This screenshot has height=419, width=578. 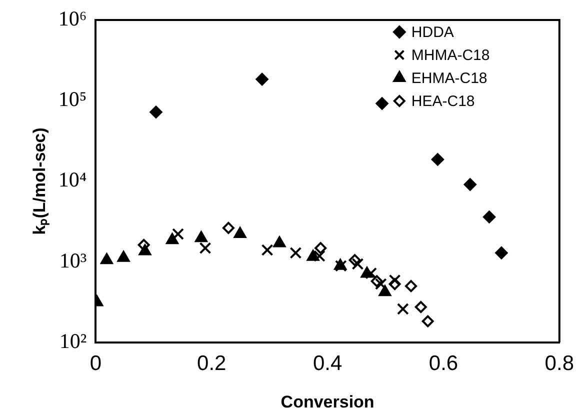 I want to click on y-tick-label: 10⁶, so click(x=72, y=18).